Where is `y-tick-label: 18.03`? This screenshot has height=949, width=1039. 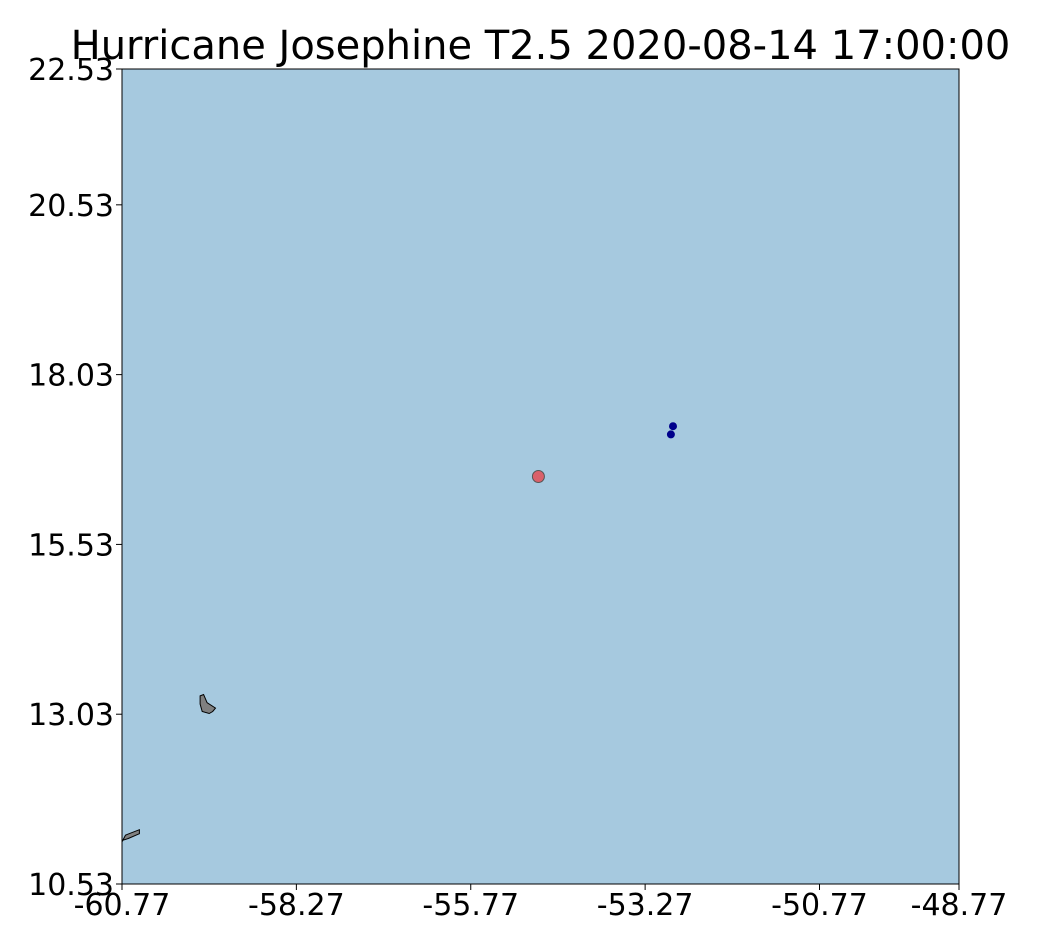
y-tick-label: 18.03 is located at coordinates (71, 376).